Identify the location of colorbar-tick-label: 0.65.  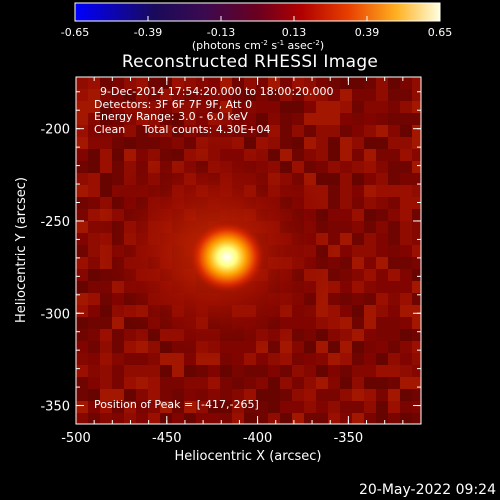
(440, 32).